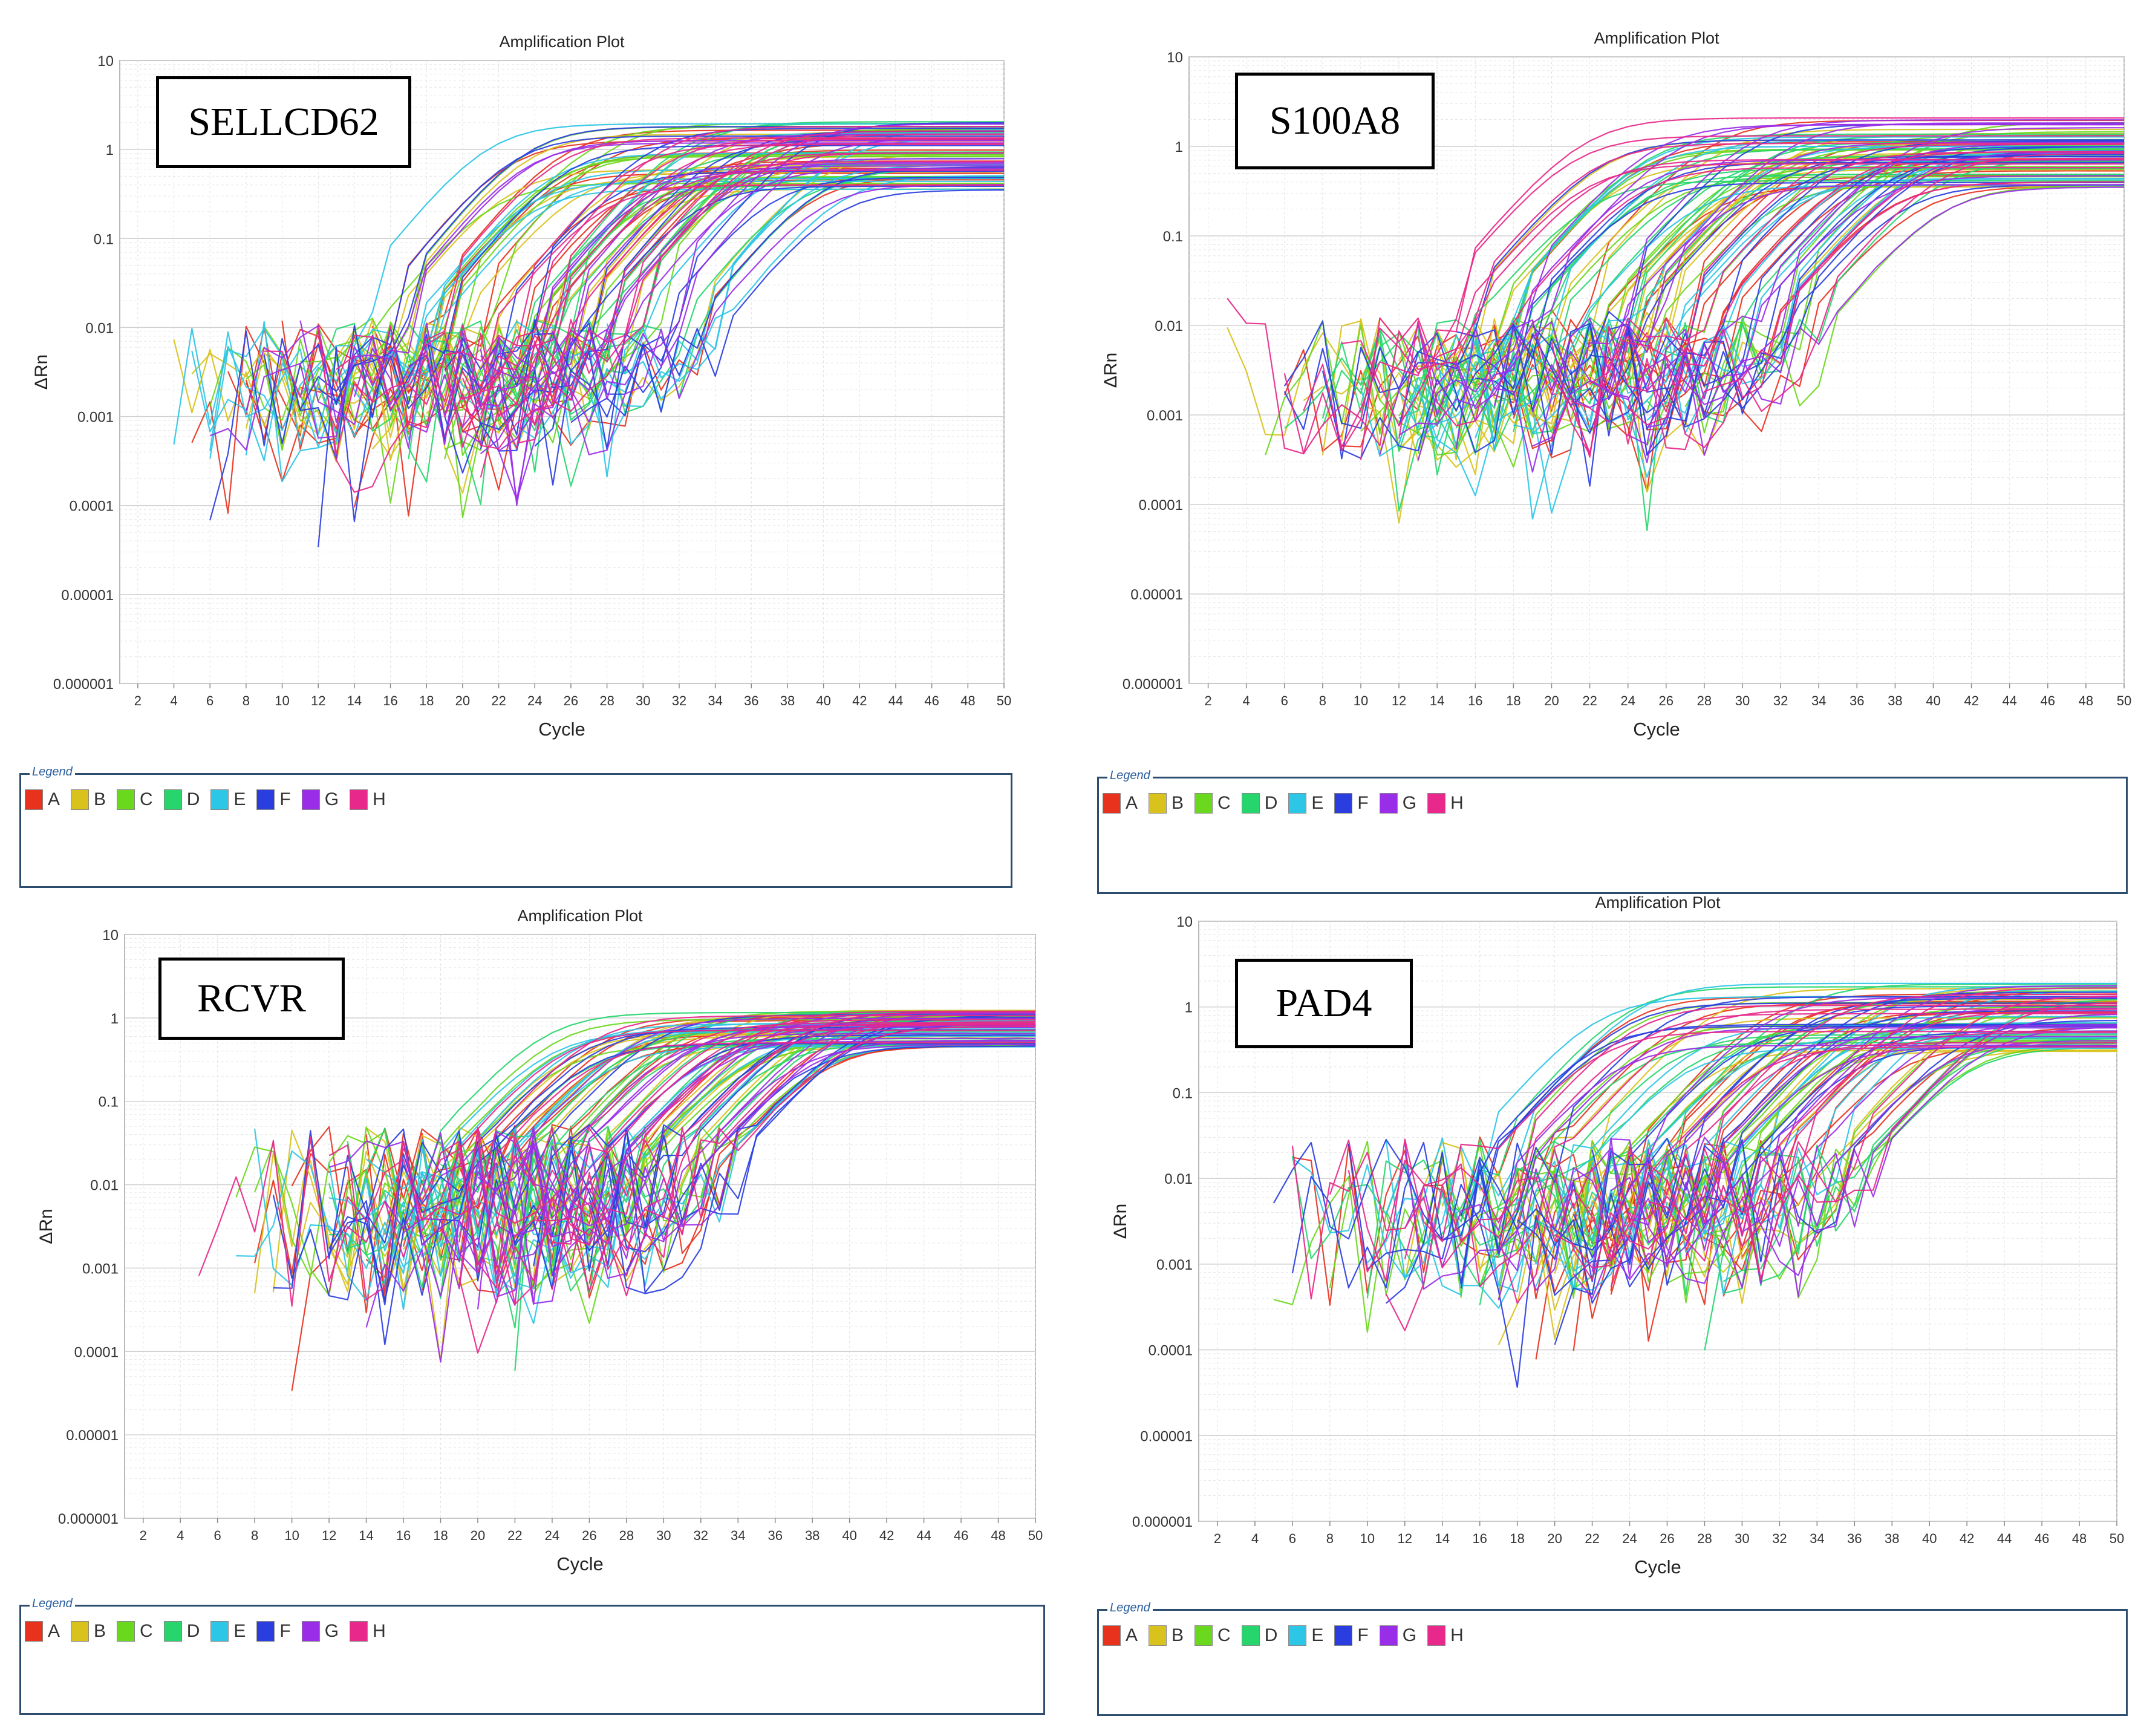 The image size is (2138, 1736). Describe the element at coordinates (246, 700) in the screenshot. I see `x-tick-label: 8` at that location.